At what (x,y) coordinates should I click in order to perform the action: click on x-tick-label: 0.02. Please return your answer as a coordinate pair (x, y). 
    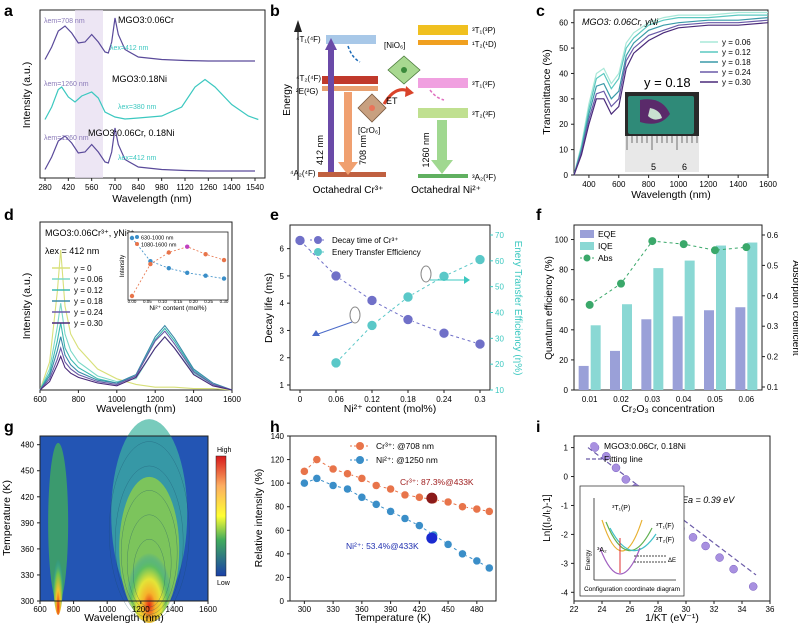
    Looking at the image, I should click on (621, 399).